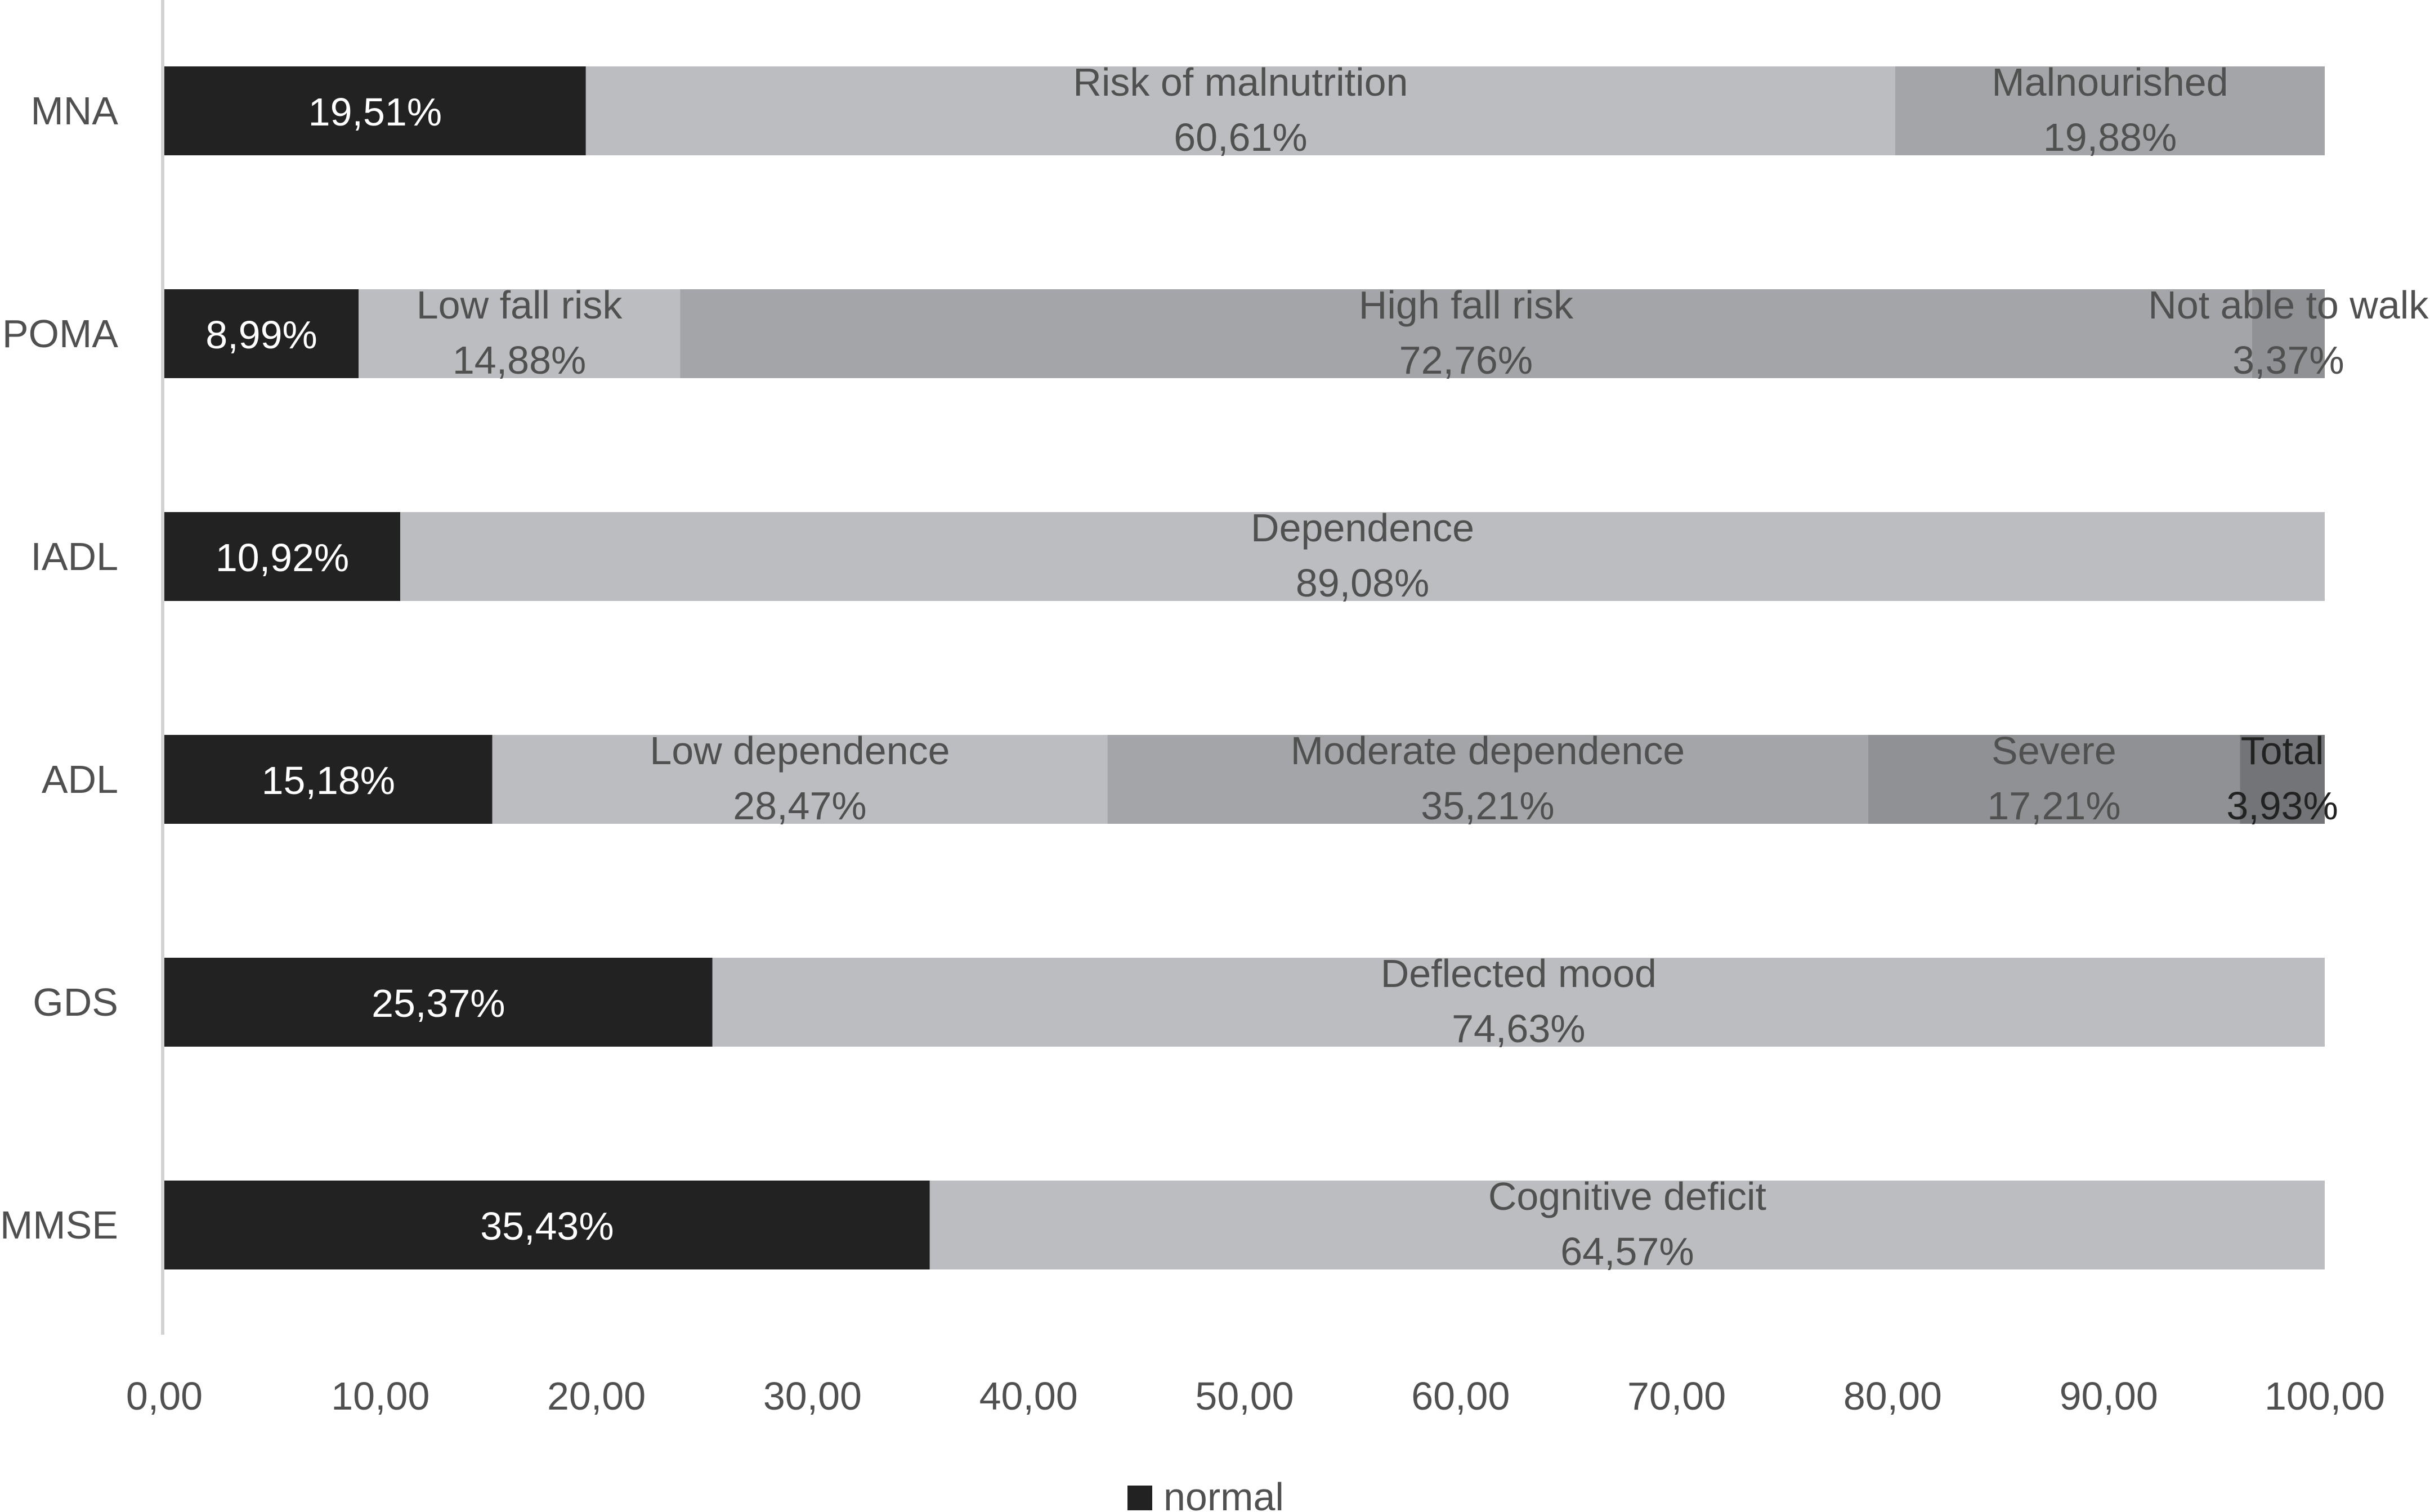 The width and height of the screenshot is (2430, 1512). Describe the element at coordinates (380, 1396) in the screenshot. I see `x-tick-label: 10,00` at that location.